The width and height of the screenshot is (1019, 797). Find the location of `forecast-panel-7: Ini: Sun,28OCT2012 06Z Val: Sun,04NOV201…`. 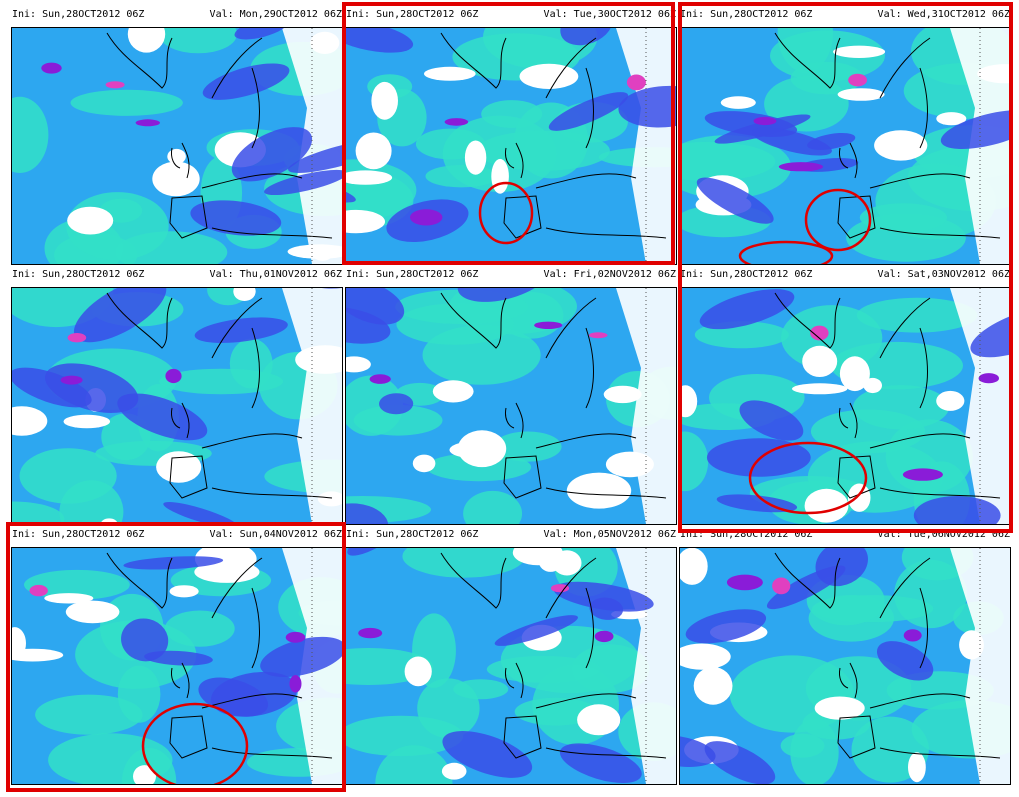

forecast-panel-7: Ini: Sun,28OCT2012 06Z Val: Sun,04NOV201… is located at coordinates (177, 656).